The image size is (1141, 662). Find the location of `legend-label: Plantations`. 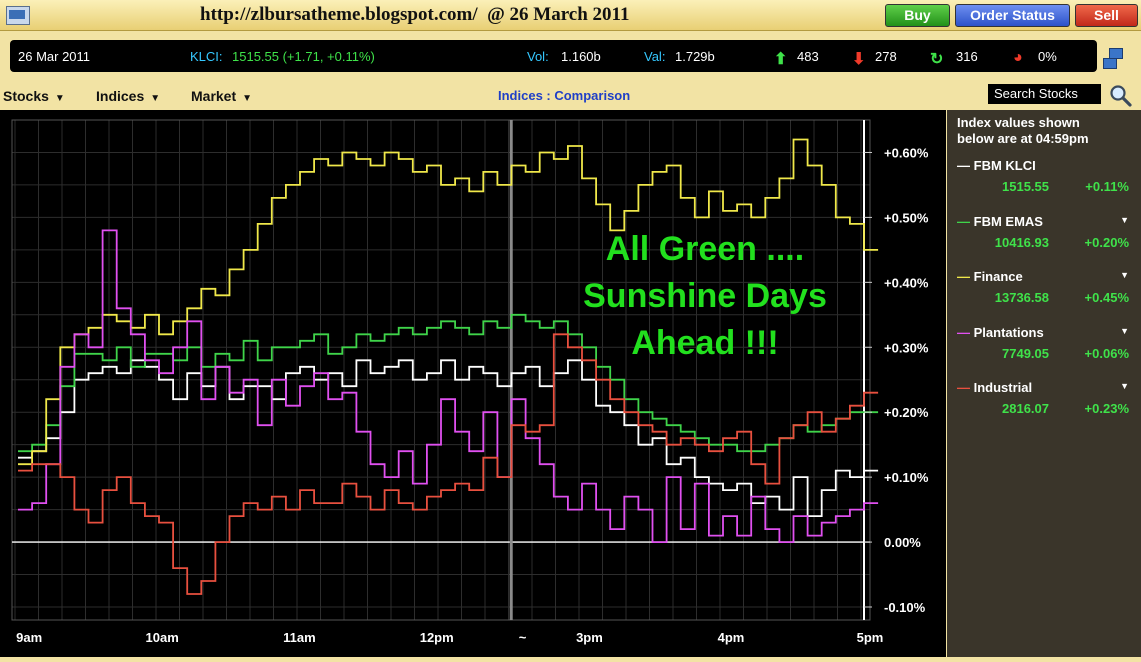

legend-label: Plantations is located at coordinates (1008, 332).